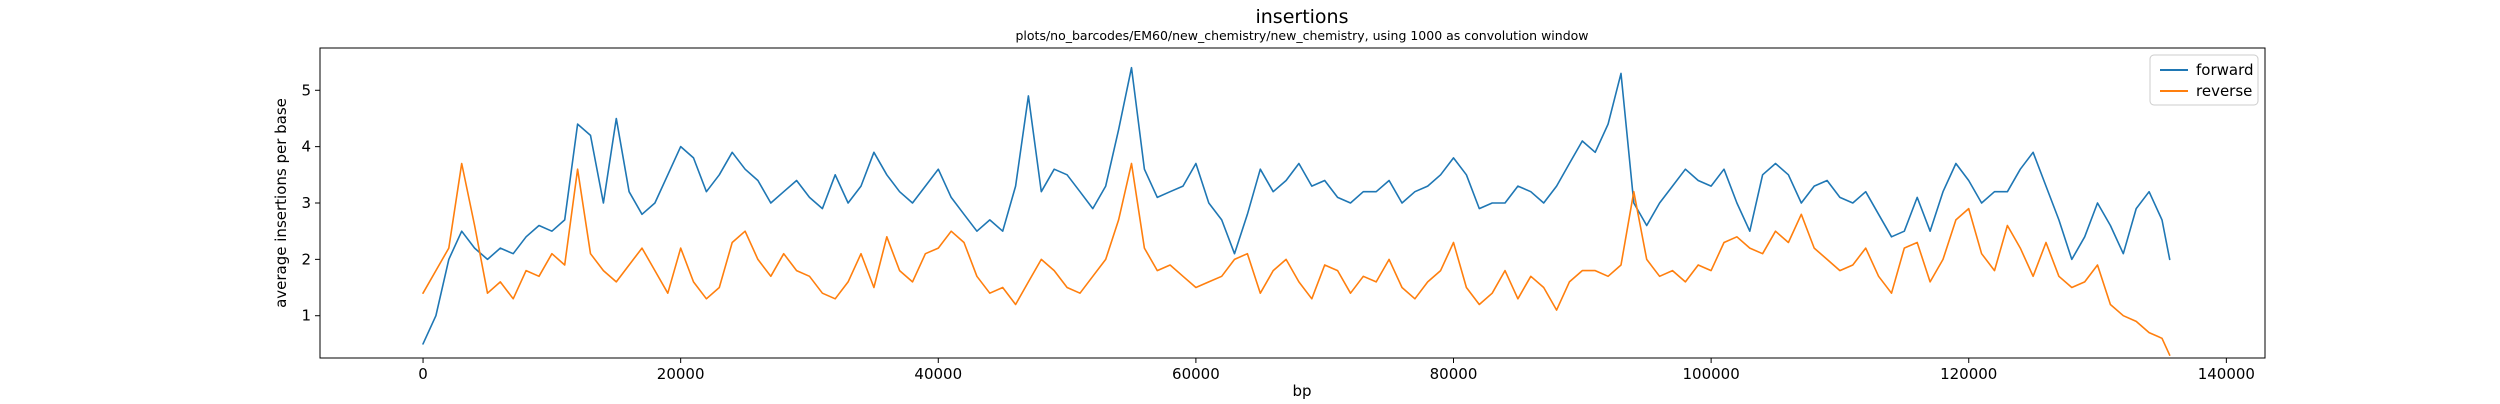 This screenshot has height=404, width=2500. I want to click on x-tick-label: 120000, so click(1968, 374).